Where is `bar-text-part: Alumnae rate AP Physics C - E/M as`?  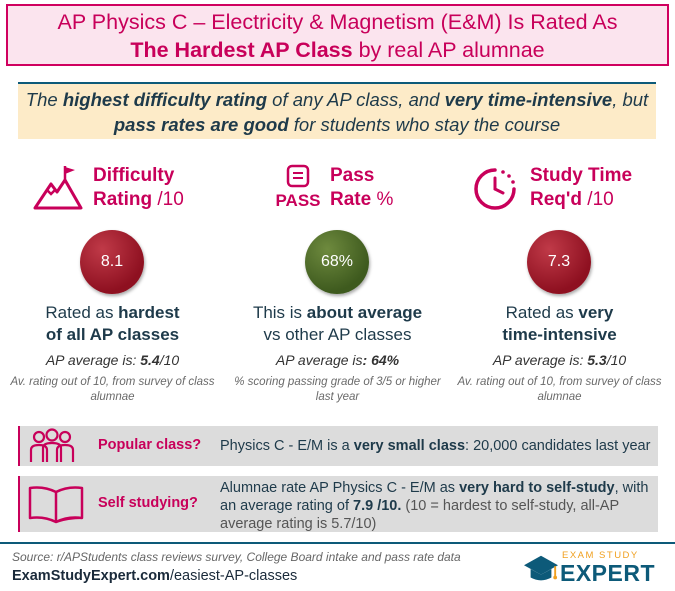 bar-text-part: Alumnae rate AP Physics C - E/M as is located at coordinates (340, 488).